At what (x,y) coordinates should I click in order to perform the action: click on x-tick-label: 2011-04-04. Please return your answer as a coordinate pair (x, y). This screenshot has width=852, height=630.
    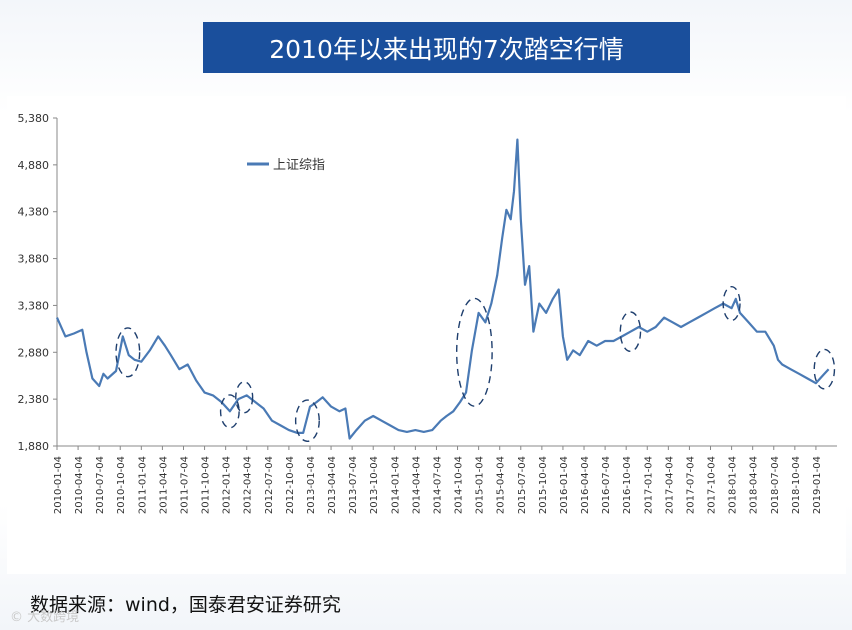
    Looking at the image, I should click on (163, 485).